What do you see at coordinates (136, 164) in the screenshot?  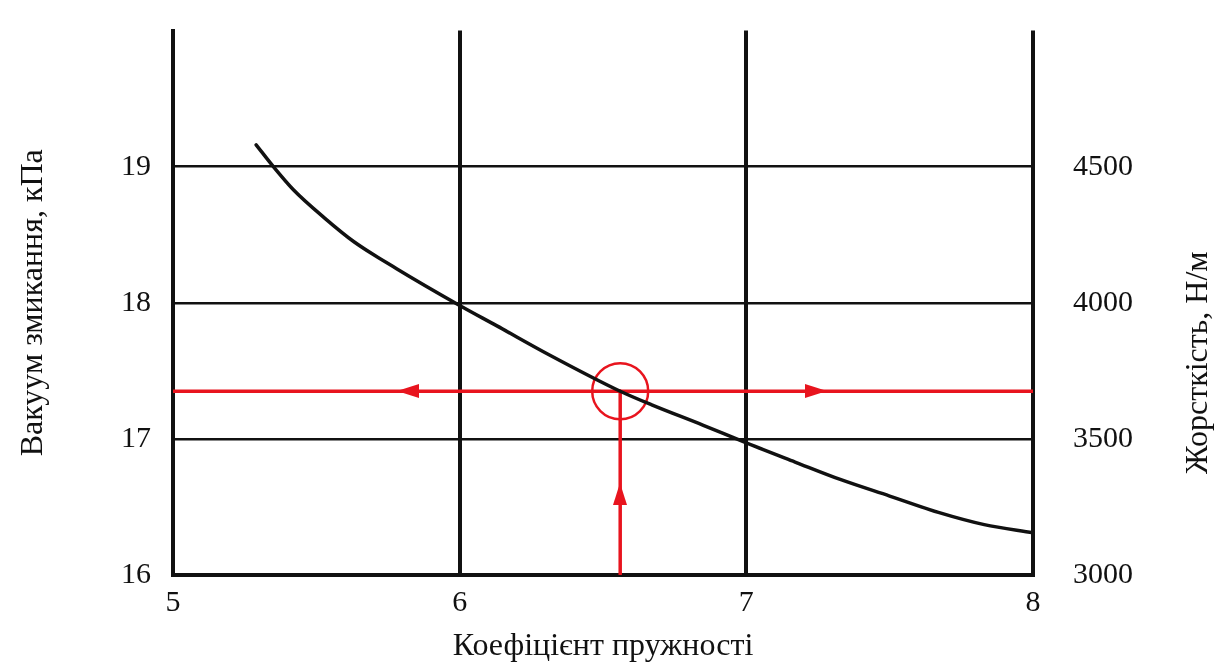 I see `y-tick-label: 19` at bounding box center [136, 164].